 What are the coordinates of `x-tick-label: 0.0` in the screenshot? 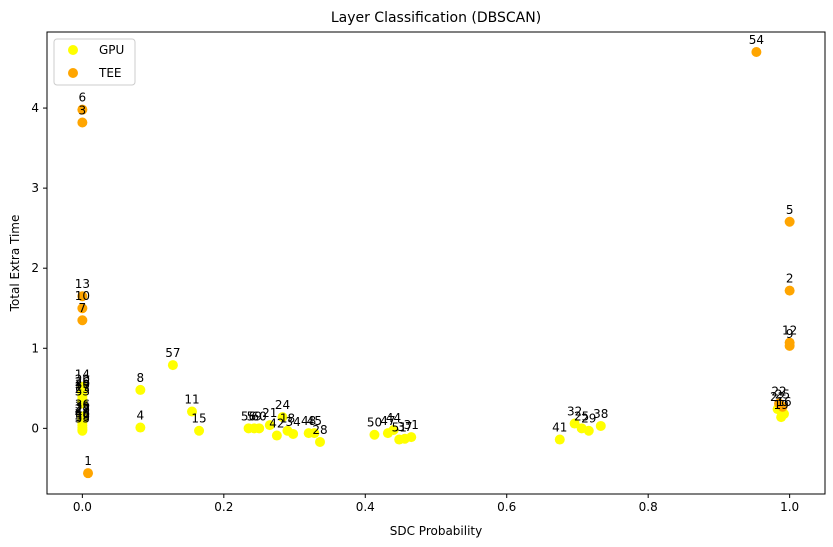 It's located at (82, 507).